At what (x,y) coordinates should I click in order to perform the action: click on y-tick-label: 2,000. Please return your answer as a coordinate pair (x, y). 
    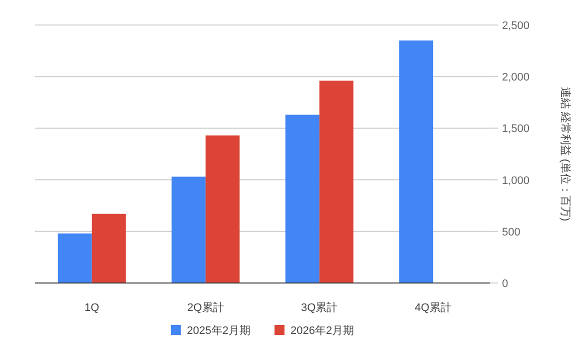
    Looking at the image, I should click on (516, 78).